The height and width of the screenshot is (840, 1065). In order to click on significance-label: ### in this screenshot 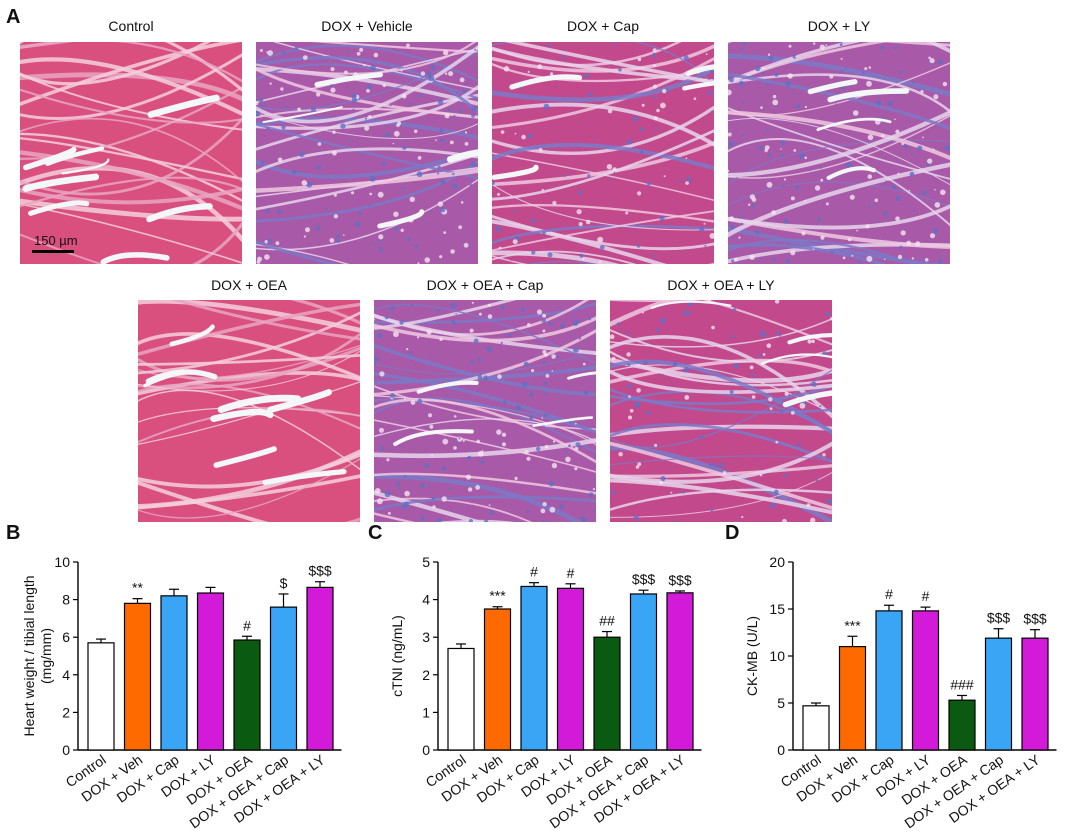, I will do `click(962, 684)`.